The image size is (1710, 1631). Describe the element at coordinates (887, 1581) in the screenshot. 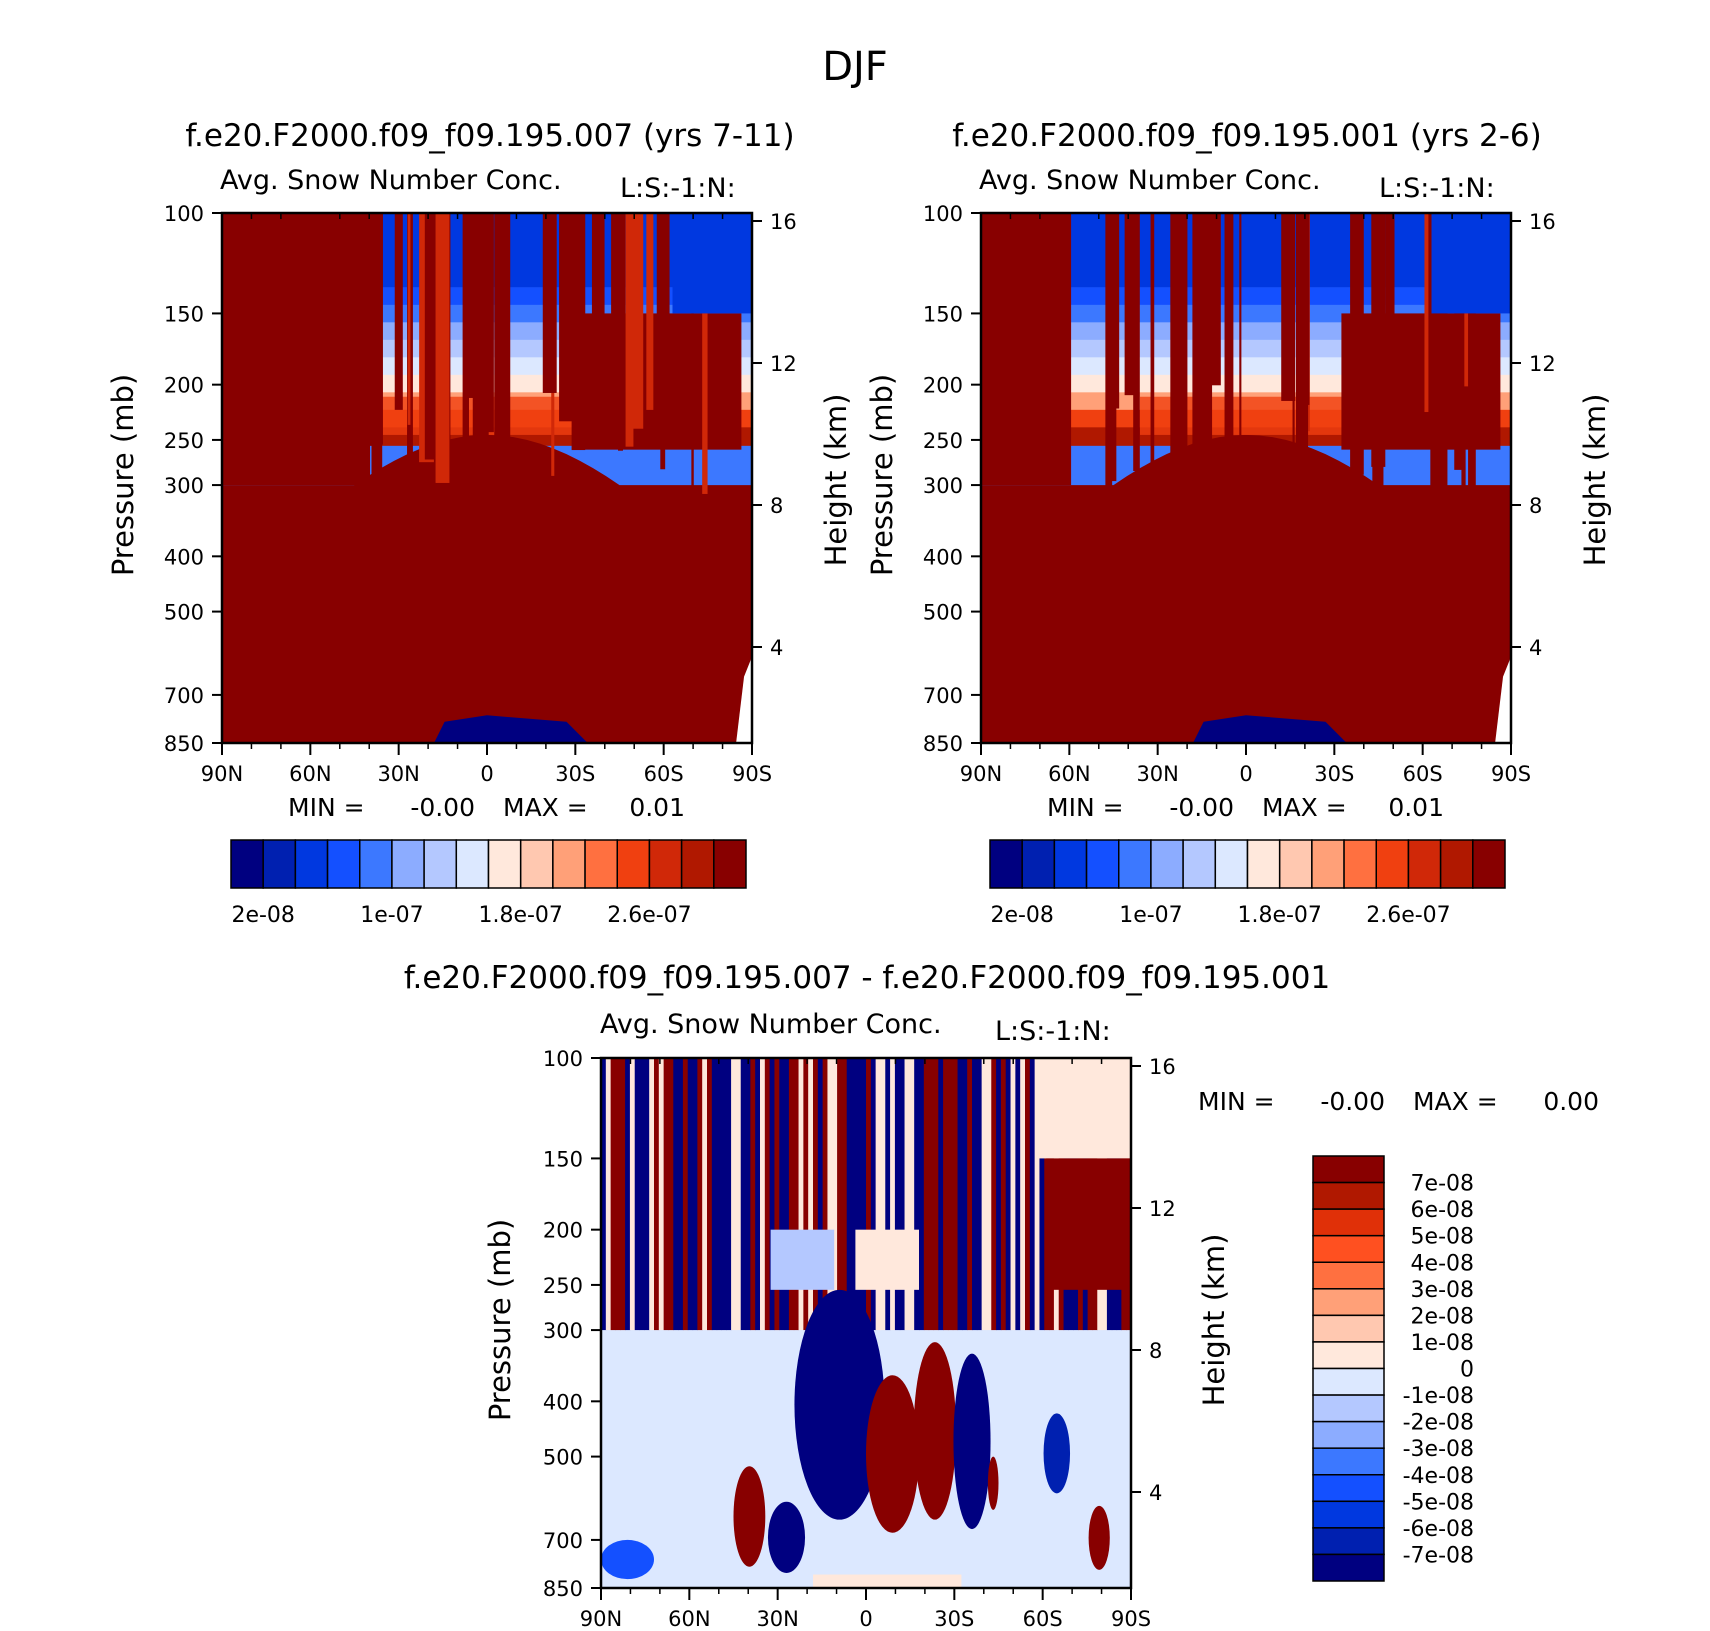

I see `surface-band` at that location.